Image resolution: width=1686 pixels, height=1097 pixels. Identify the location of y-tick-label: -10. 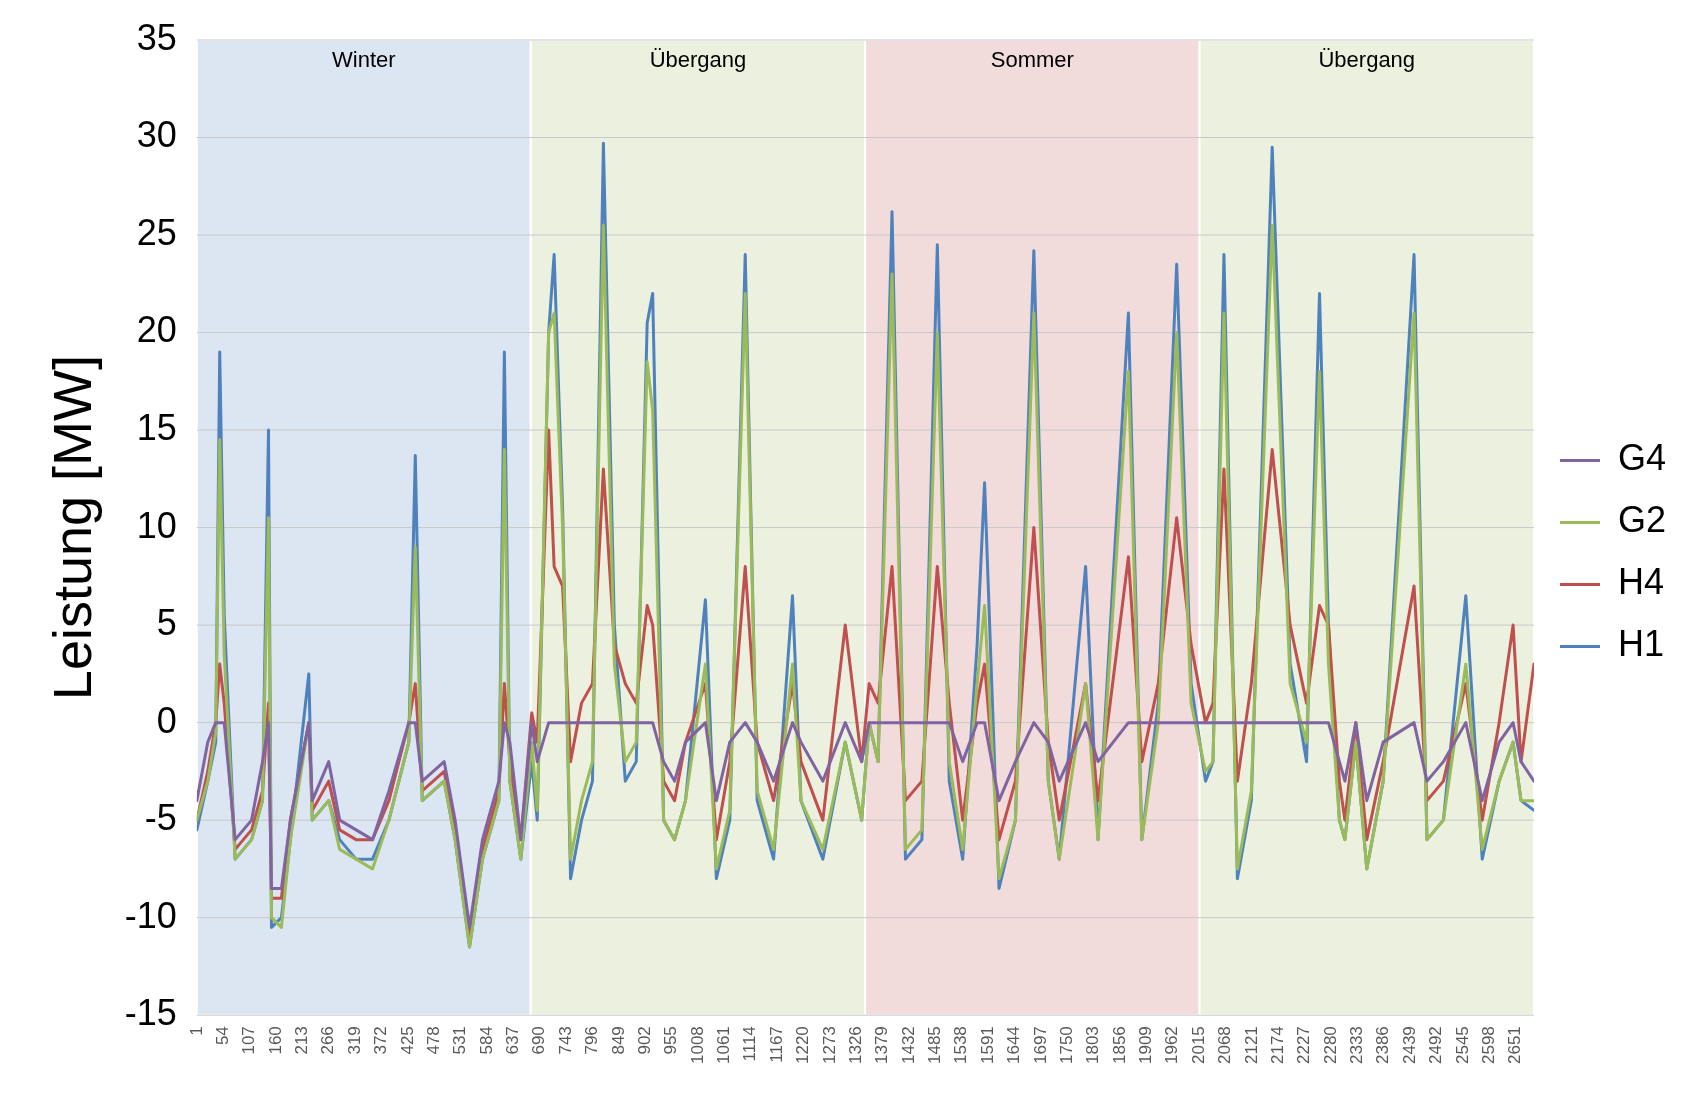
(150, 915).